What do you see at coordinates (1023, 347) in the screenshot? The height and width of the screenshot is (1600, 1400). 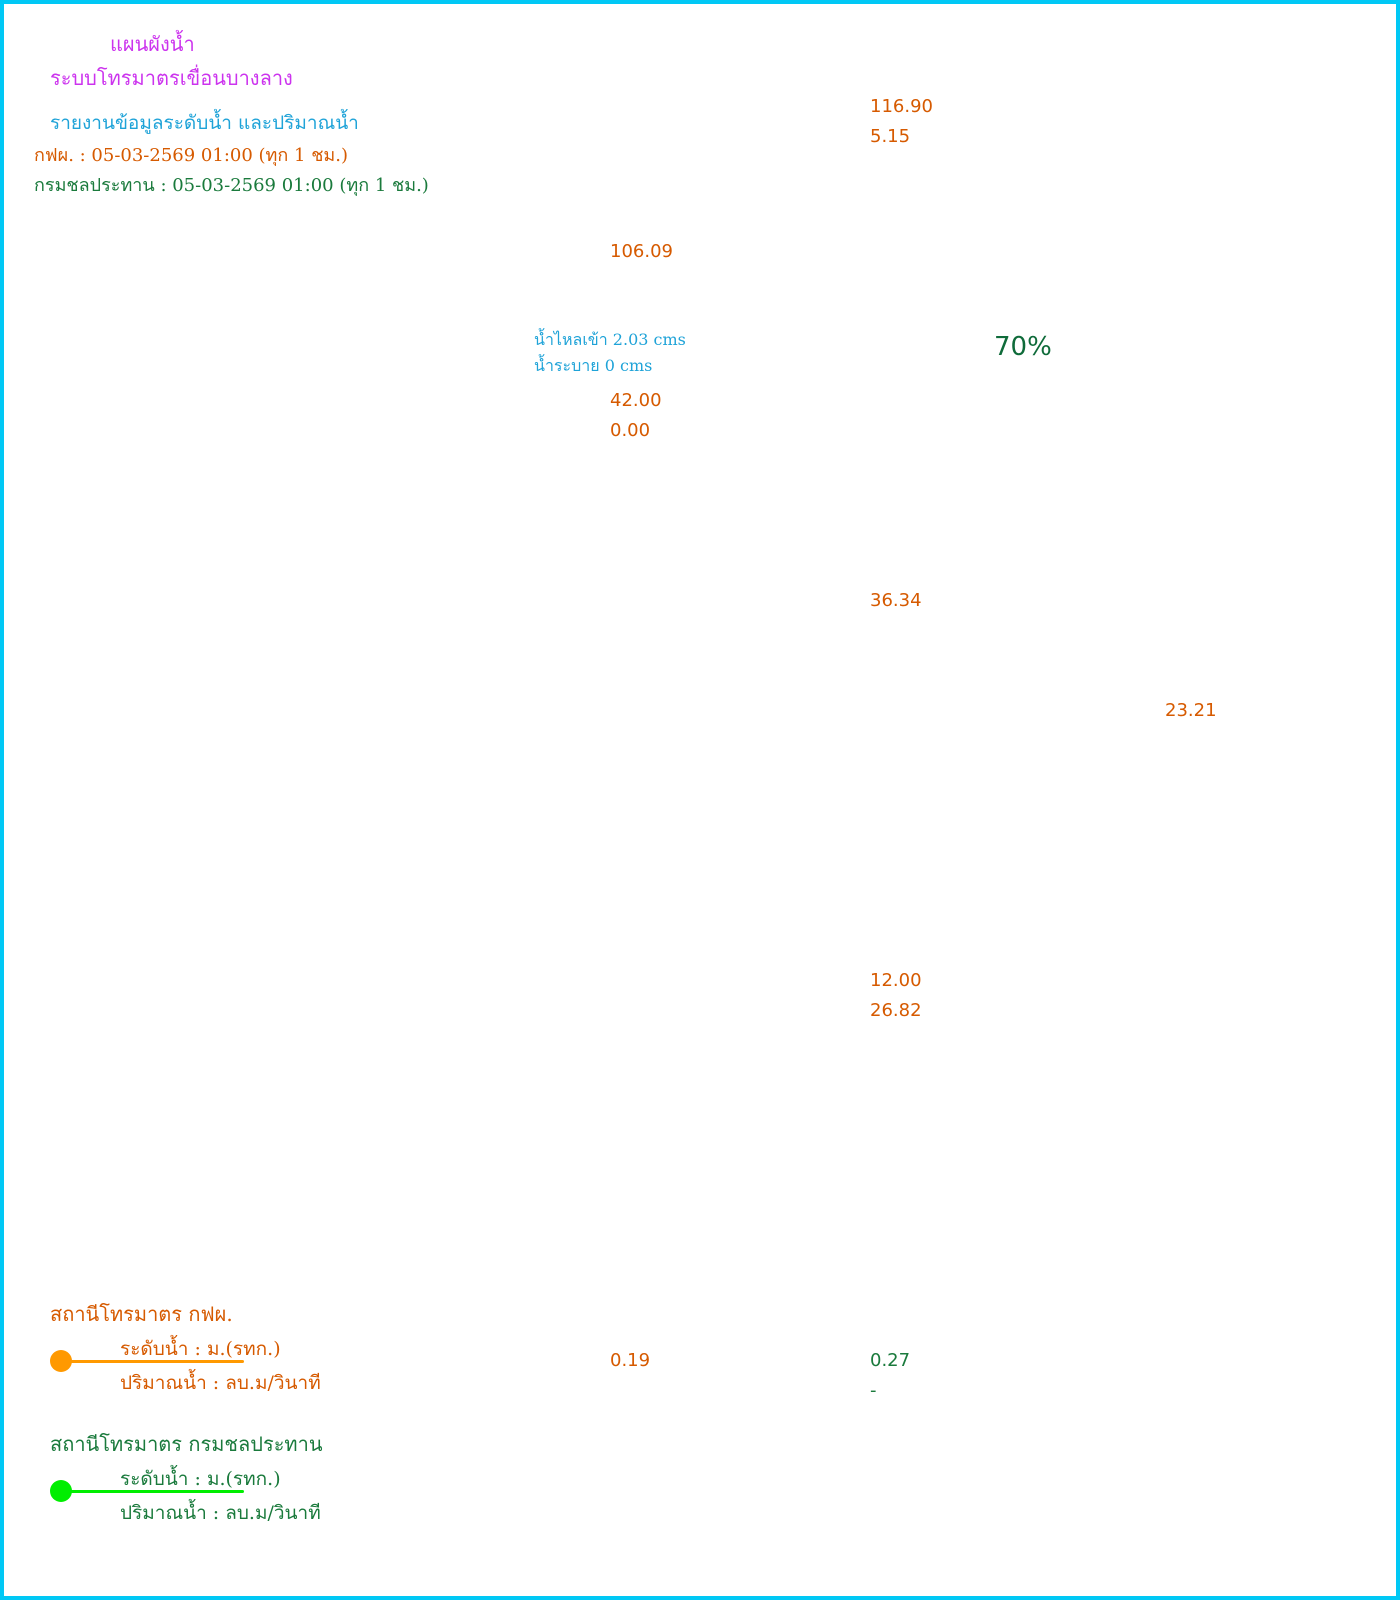 I see `storage-percent: 70%` at bounding box center [1023, 347].